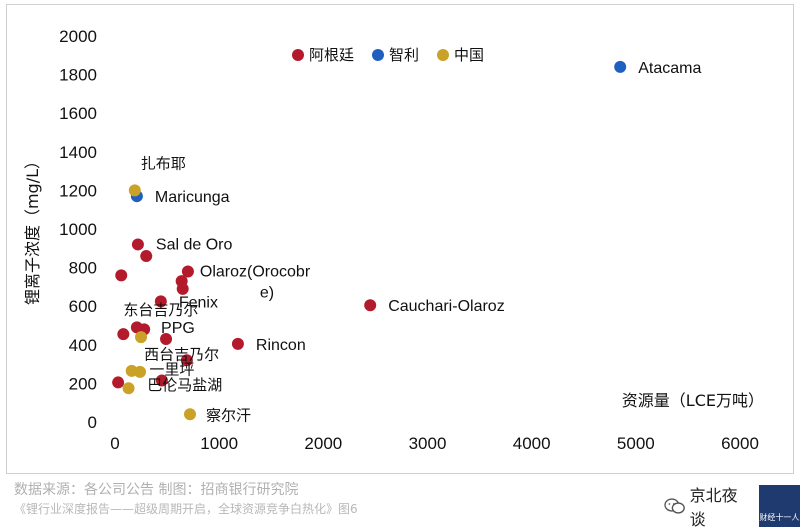 The width and height of the screenshot is (800, 531). What do you see at coordinates (92, 422) in the screenshot?
I see `y-tick-label: 0` at bounding box center [92, 422].